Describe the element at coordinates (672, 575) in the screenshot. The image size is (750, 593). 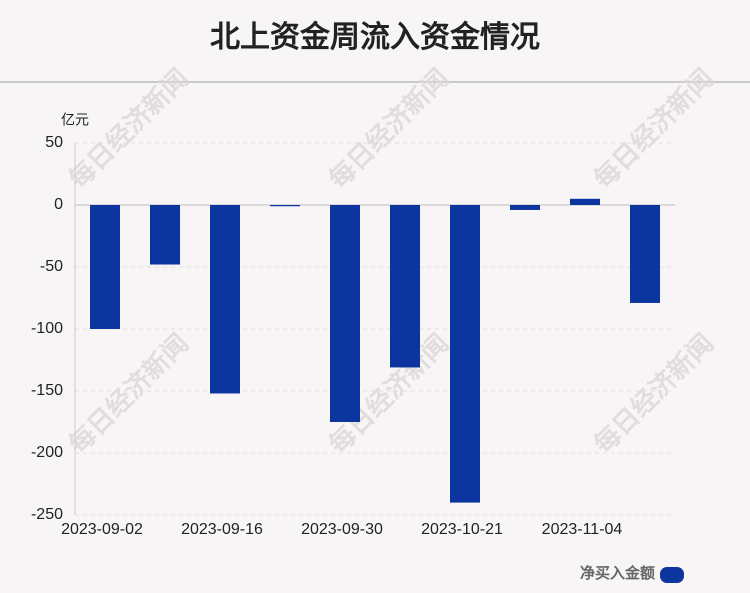
I see `legend-swatch` at that location.